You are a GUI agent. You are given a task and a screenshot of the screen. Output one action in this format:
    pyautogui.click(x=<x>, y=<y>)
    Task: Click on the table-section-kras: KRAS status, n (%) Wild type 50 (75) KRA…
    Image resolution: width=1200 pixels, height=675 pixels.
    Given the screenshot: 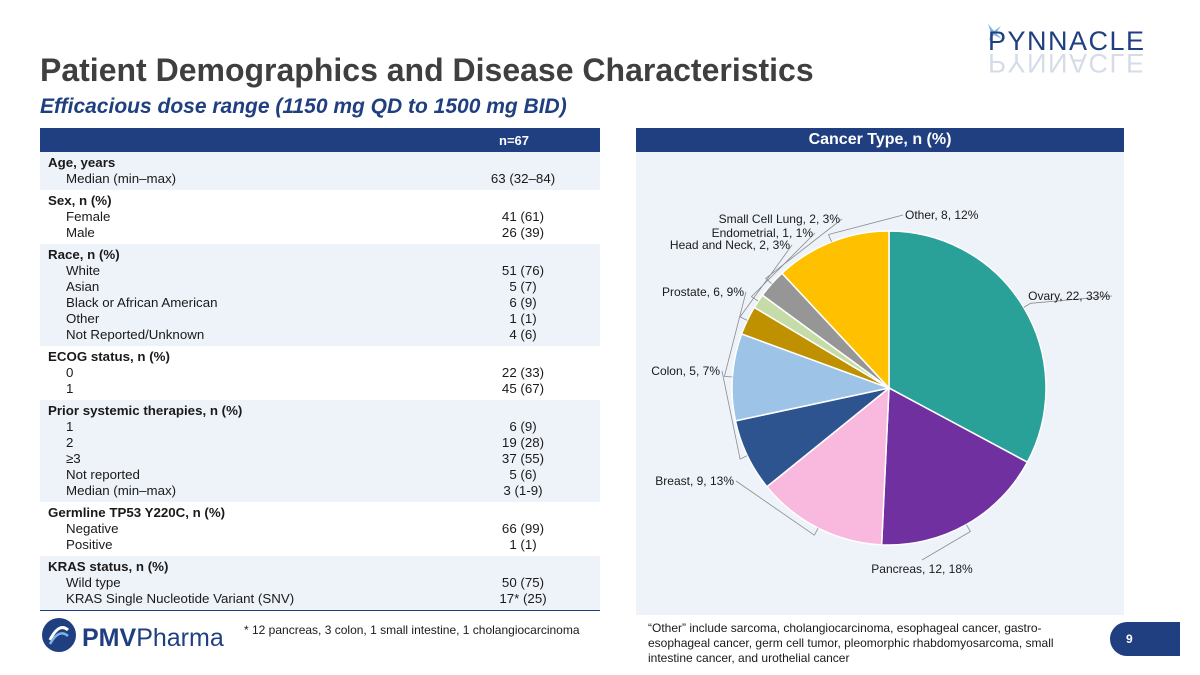 What is the action you would take?
    pyautogui.click(x=320, y=583)
    